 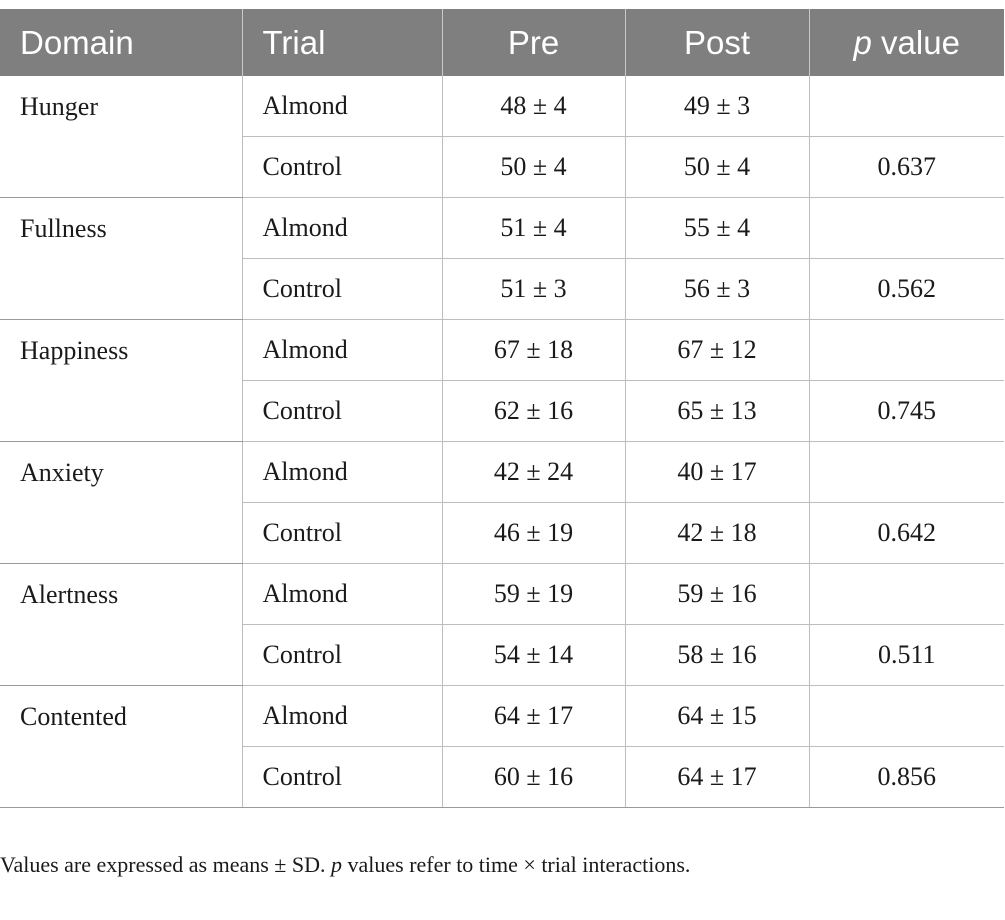 I want to click on table-row: Control 62 ± 16 65 ± 13 0.745, so click(x=502, y=411).